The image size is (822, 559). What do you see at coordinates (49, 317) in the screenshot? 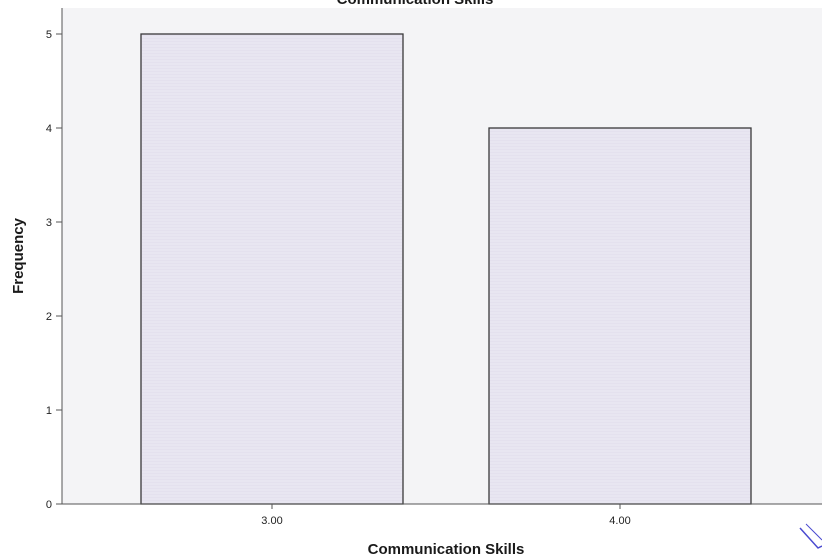
I see `y-tick-label: 2` at bounding box center [49, 317].